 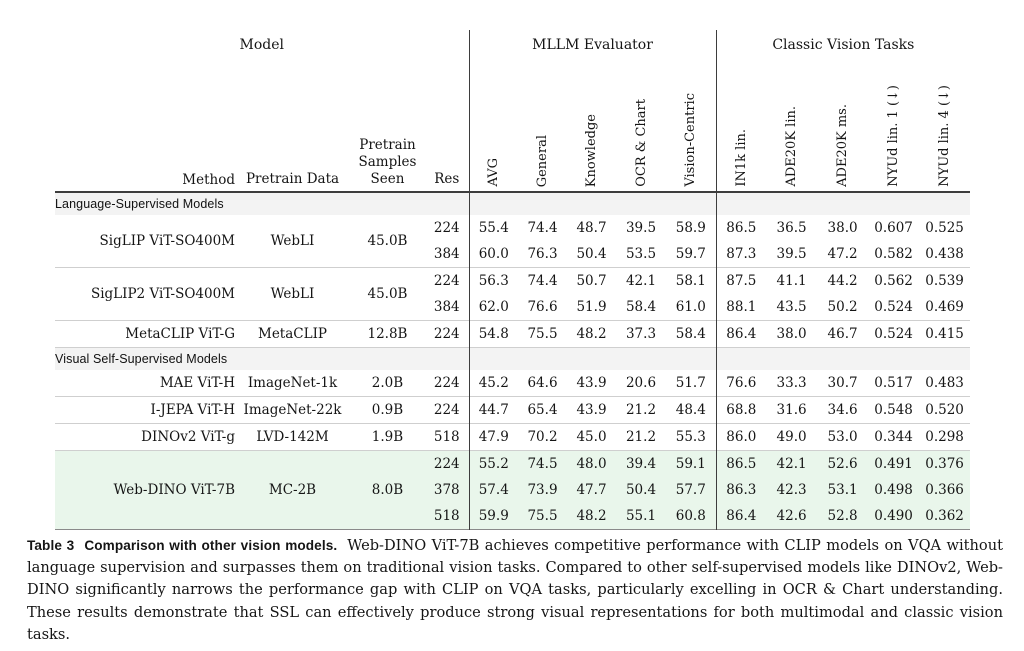 I want to click on metric-cell: 0.438, so click(x=944, y=254).